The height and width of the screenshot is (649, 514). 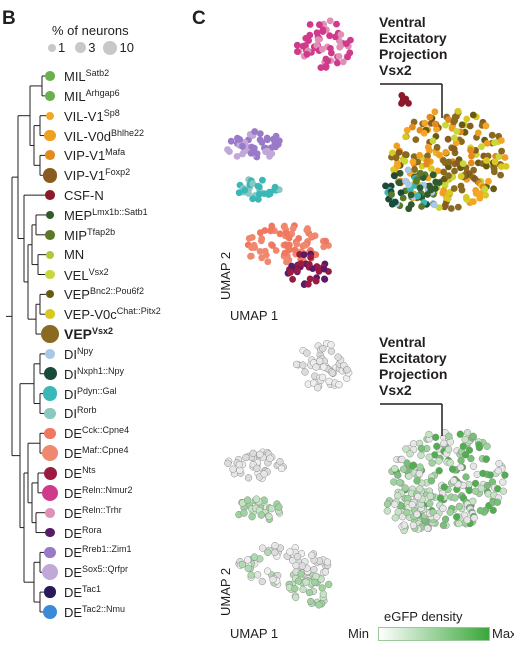 I want to click on annotation-line: Projection, so click(x=413, y=54).